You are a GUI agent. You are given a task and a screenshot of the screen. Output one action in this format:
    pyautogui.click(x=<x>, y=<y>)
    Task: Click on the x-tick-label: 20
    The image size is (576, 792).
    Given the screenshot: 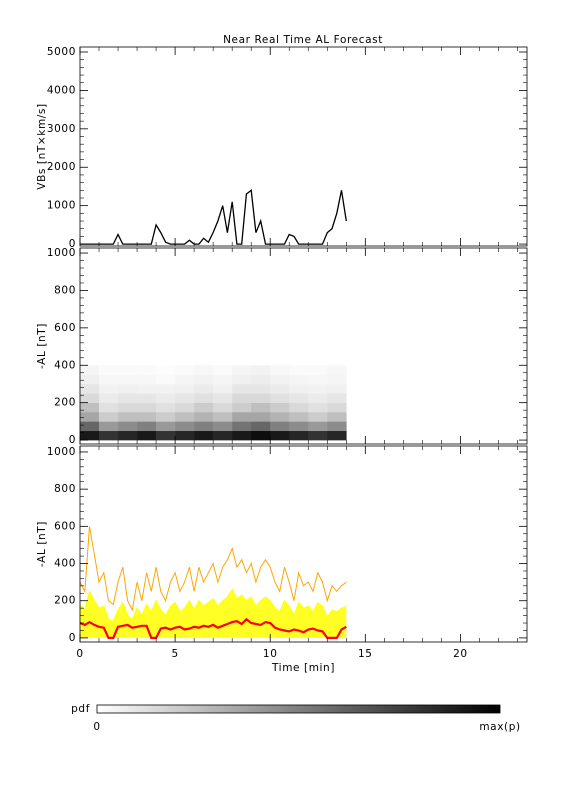 What is the action you would take?
    pyautogui.click(x=460, y=654)
    